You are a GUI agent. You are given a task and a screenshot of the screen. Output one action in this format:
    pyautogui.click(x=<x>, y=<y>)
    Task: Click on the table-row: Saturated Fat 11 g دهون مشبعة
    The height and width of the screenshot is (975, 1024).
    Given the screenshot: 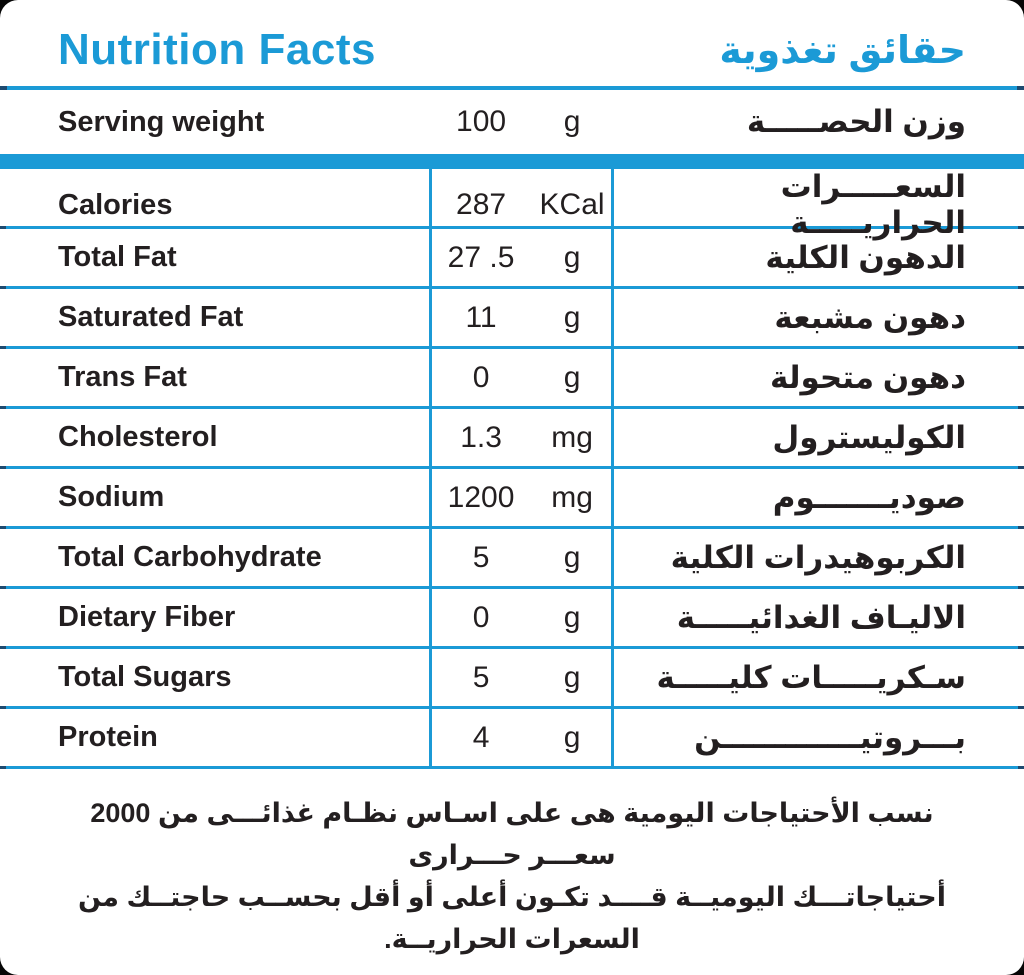 What is the action you would take?
    pyautogui.click(x=512, y=317)
    